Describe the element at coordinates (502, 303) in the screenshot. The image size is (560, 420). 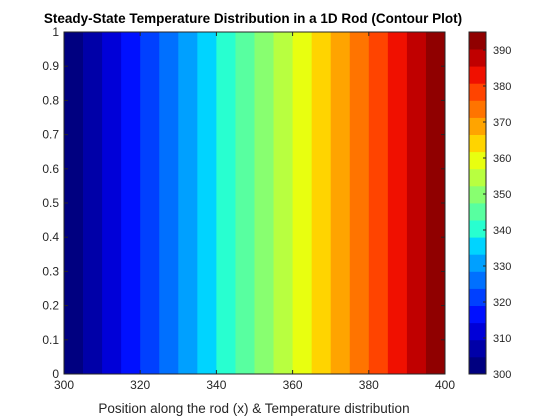
I see `colorbar-tick-label: 320` at that location.